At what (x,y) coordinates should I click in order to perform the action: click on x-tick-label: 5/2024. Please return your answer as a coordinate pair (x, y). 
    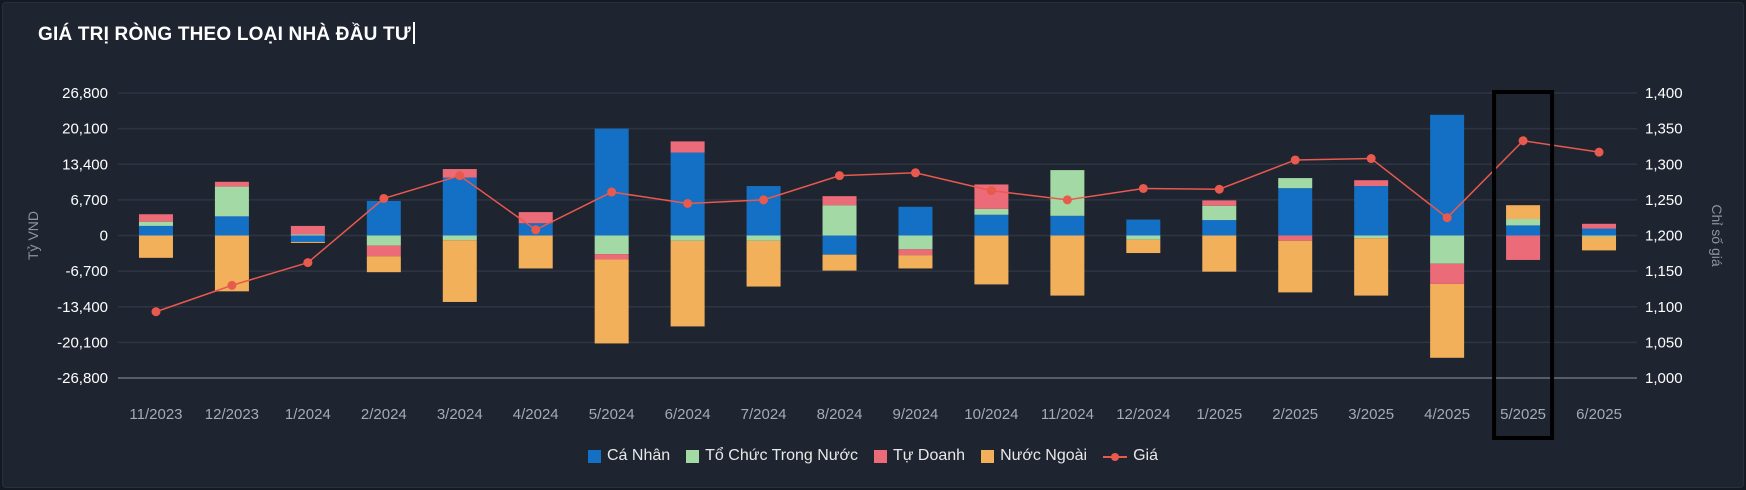
    Looking at the image, I should click on (612, 414).